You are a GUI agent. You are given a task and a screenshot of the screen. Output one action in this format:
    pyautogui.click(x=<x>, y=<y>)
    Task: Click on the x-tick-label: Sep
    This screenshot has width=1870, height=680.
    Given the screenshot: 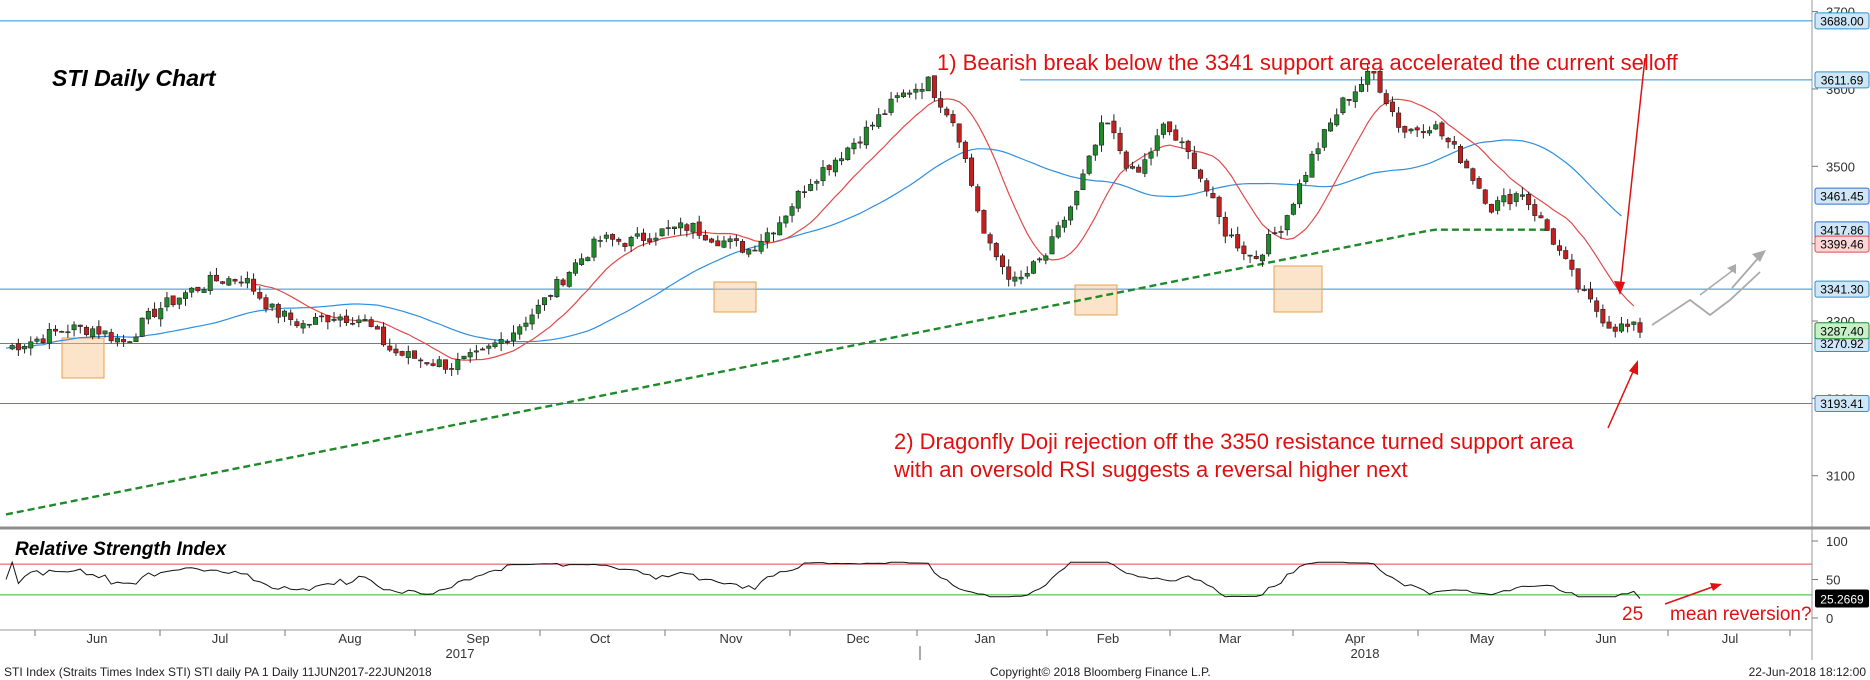 What is the action you would take?
    pyautogui.click(x=477, y=638)
    